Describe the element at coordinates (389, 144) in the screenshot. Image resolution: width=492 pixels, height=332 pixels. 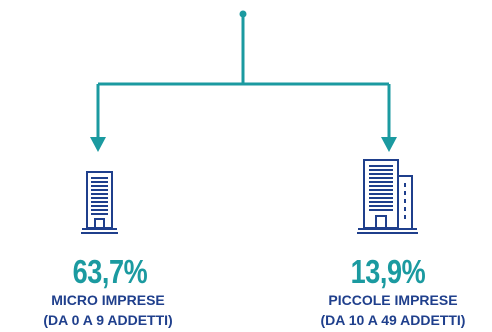
I see `right-arrow-head` at that location.